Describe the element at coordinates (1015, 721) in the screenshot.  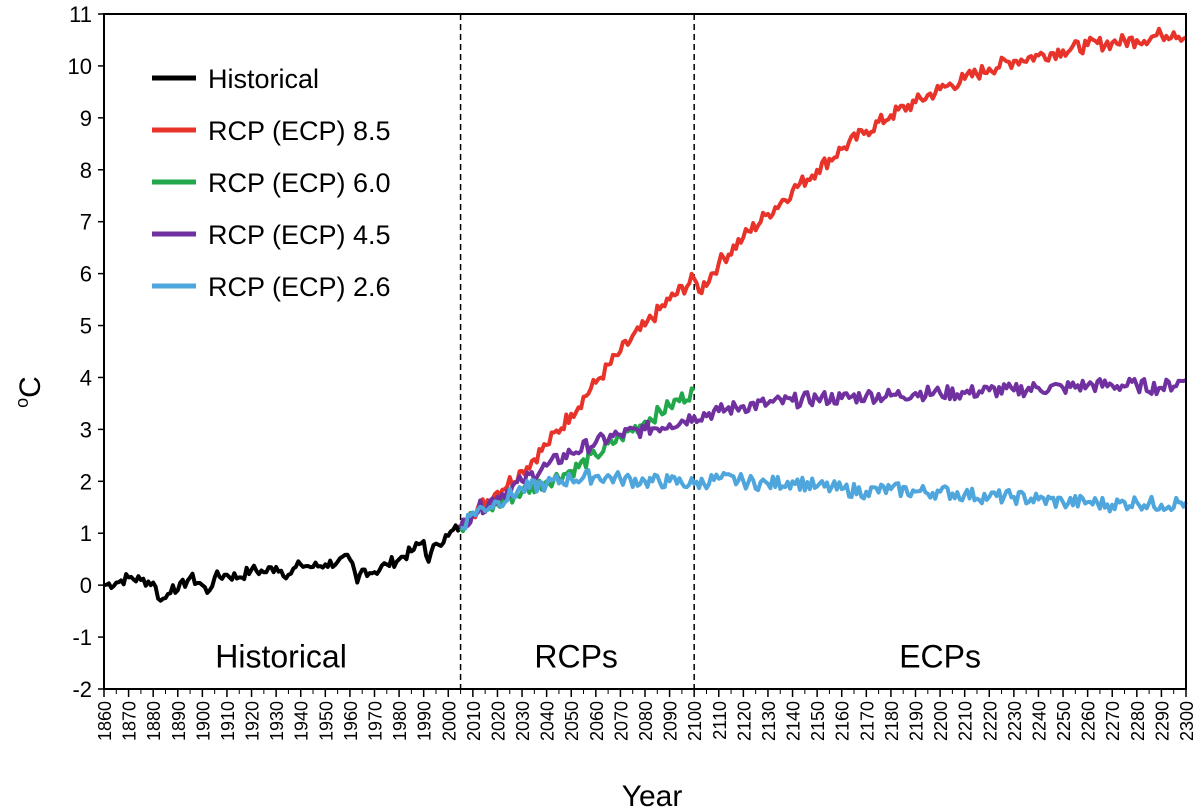
I see `x-tick-label: 2230` at that location.